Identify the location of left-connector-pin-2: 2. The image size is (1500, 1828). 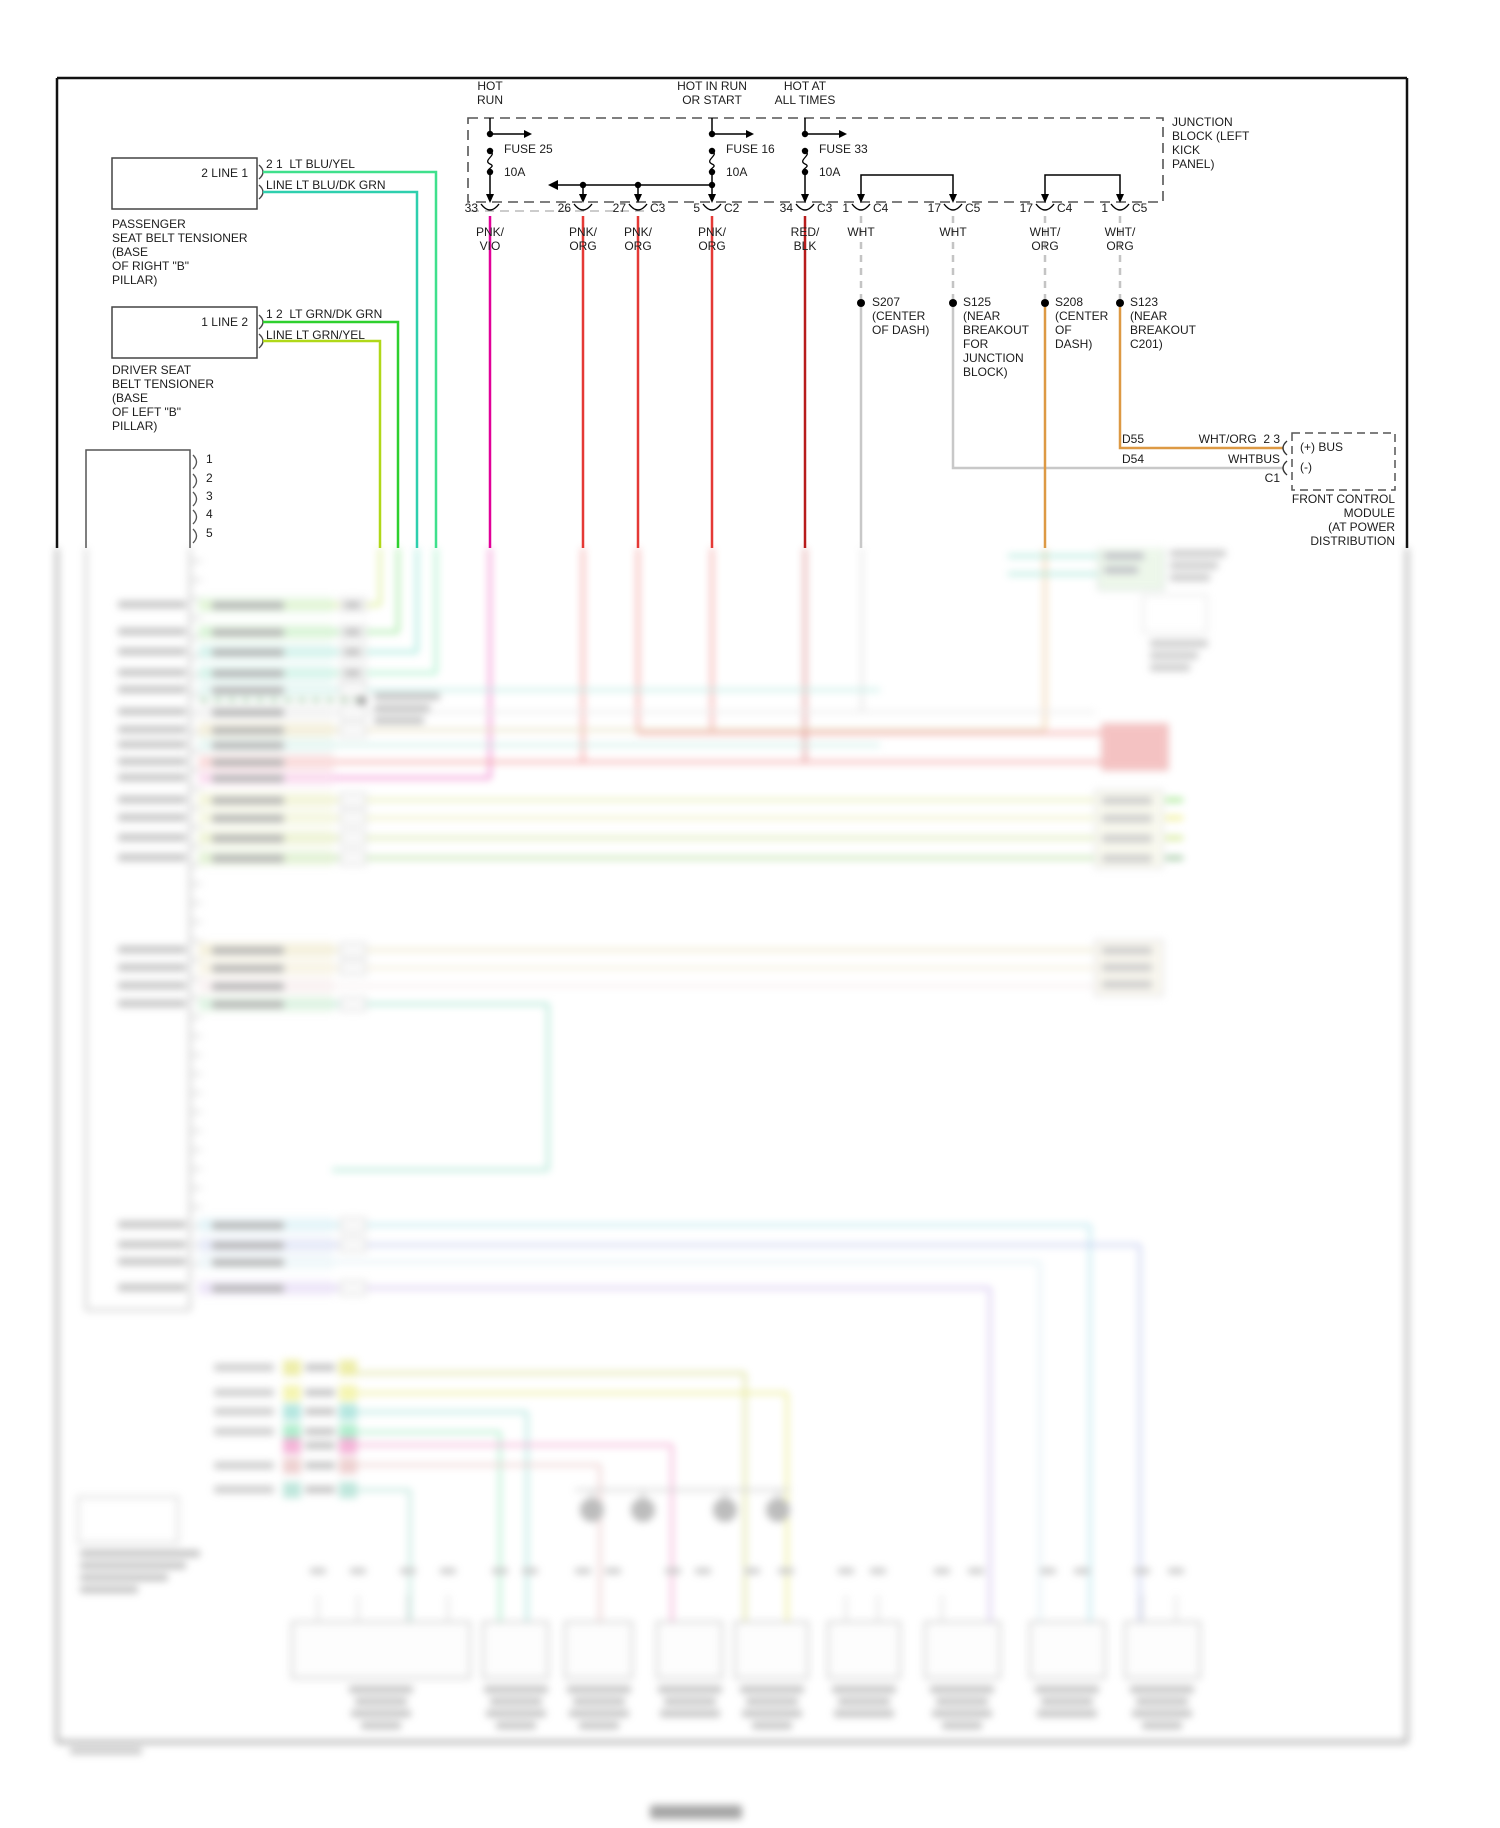
(209, 478).